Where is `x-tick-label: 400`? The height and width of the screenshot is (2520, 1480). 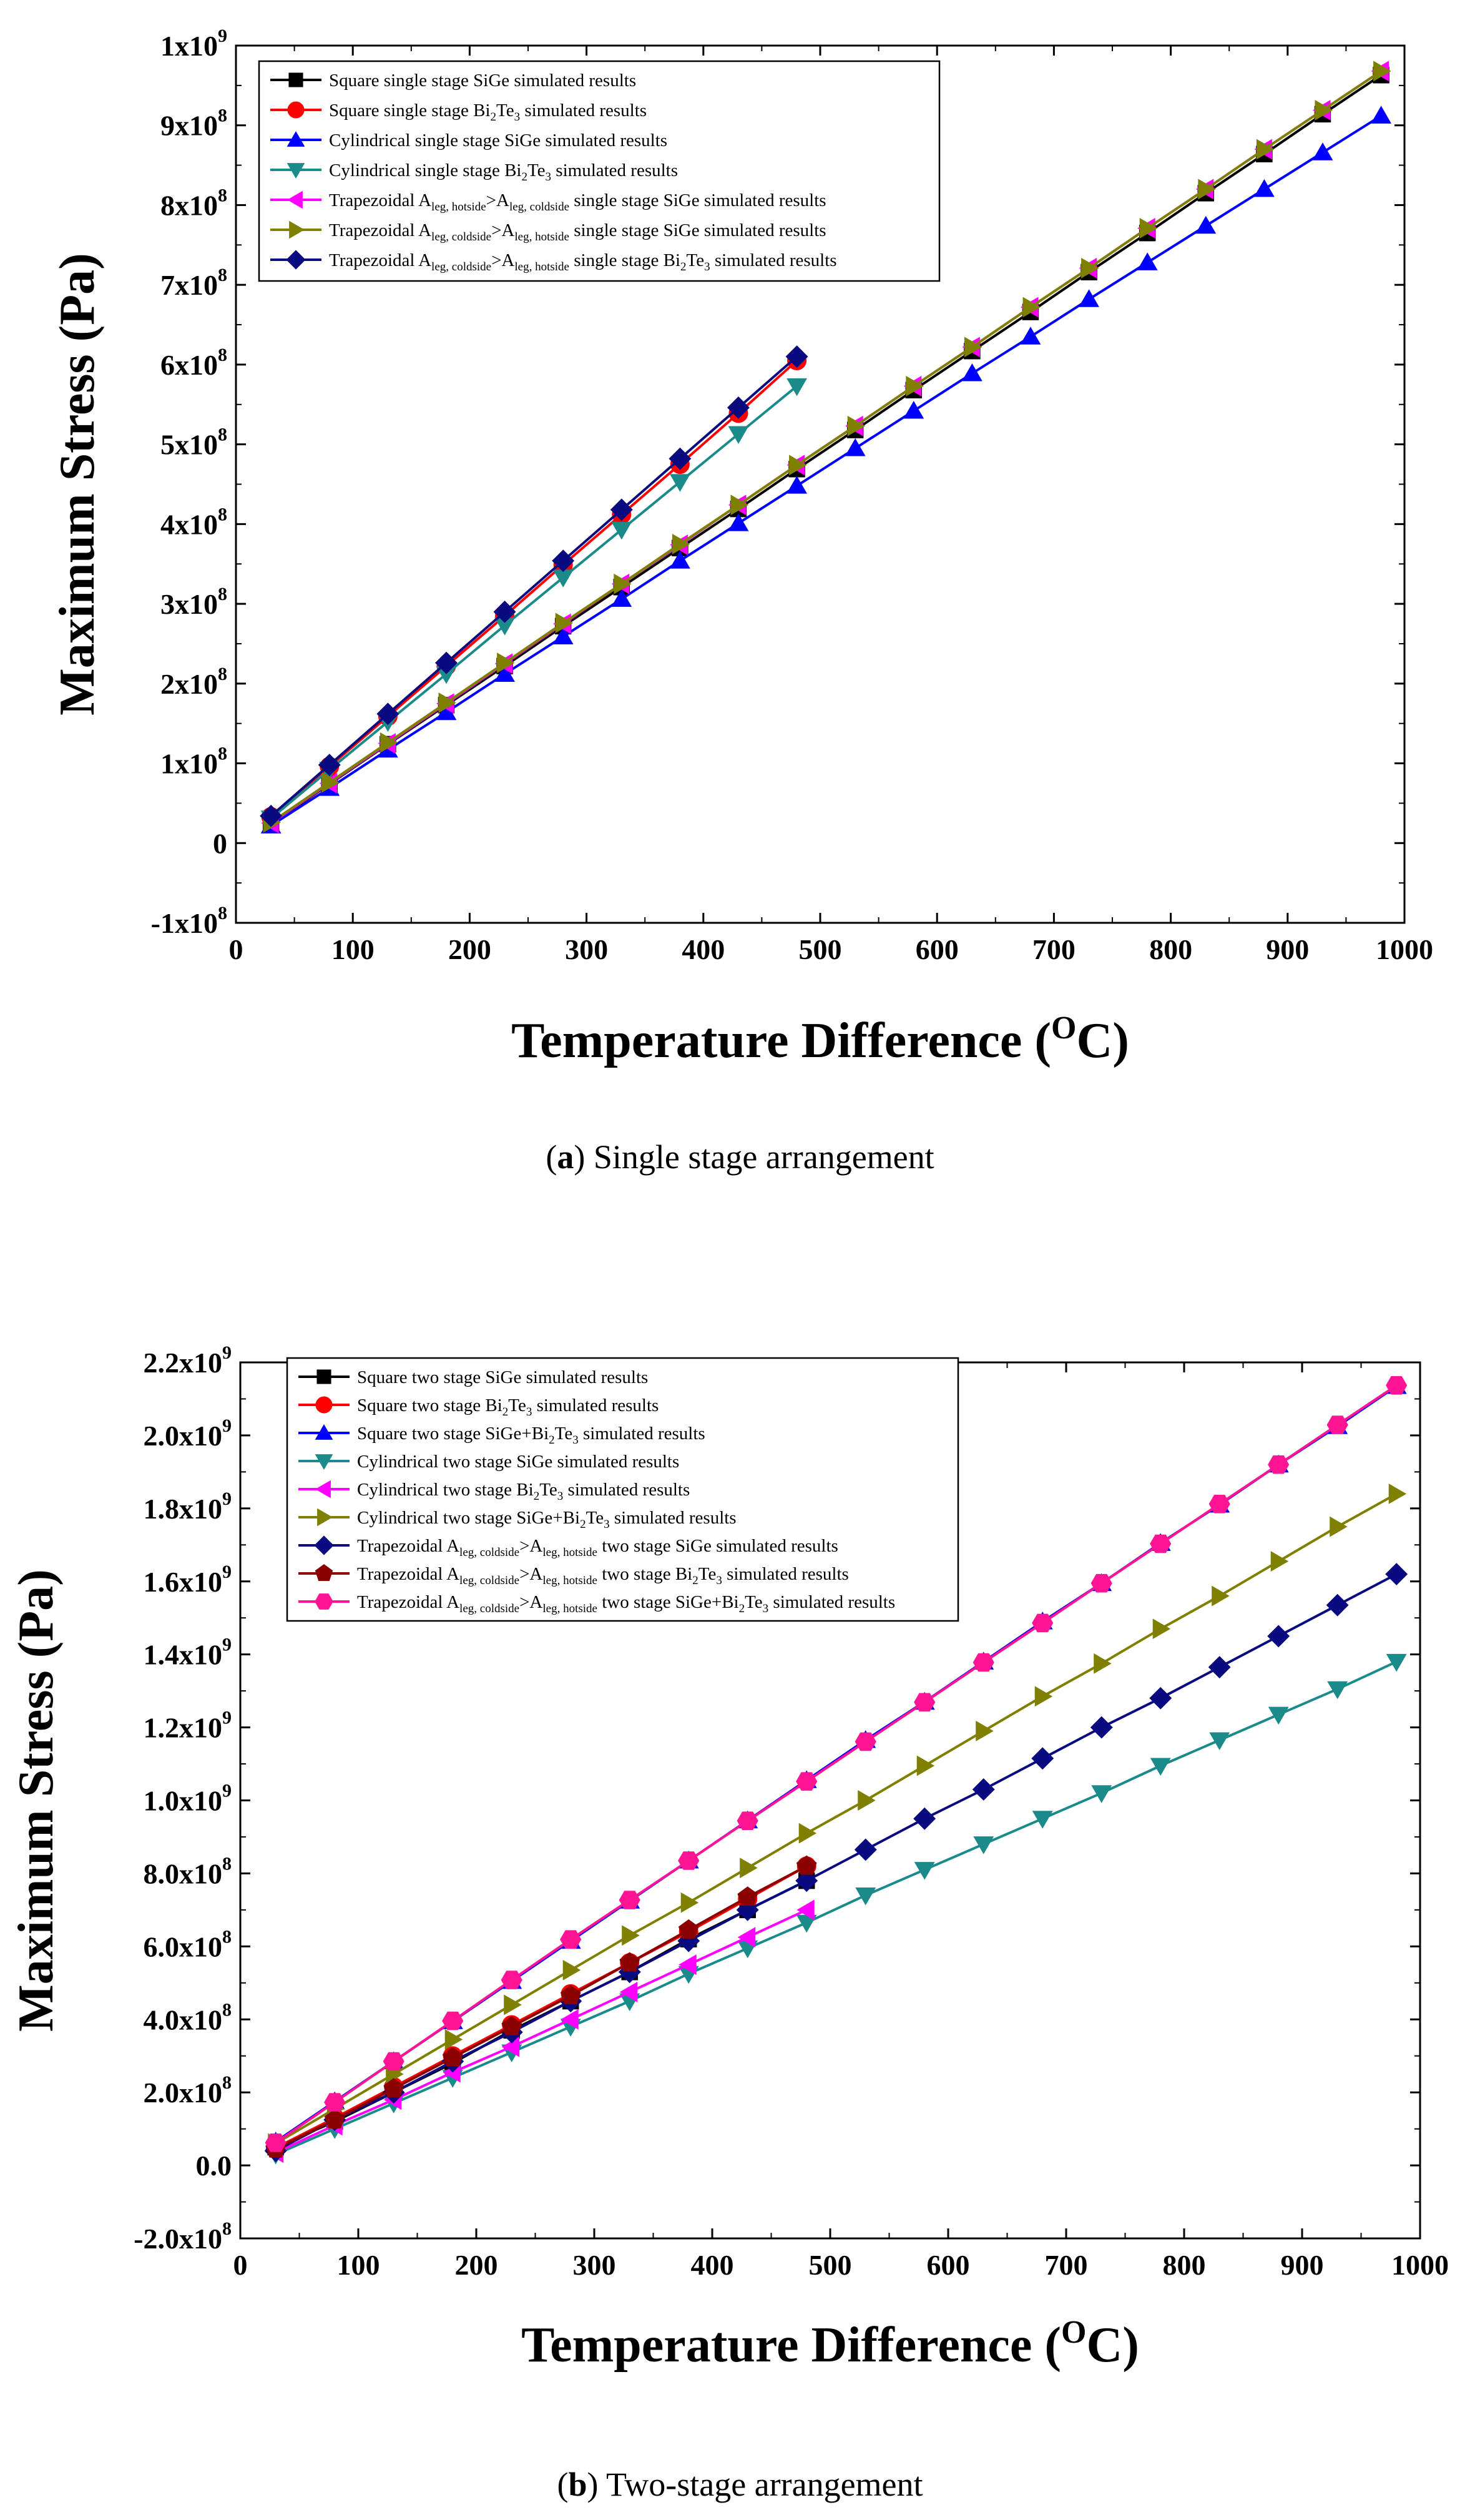
x-tick-label: 400 is located at coordinates (703, 949).